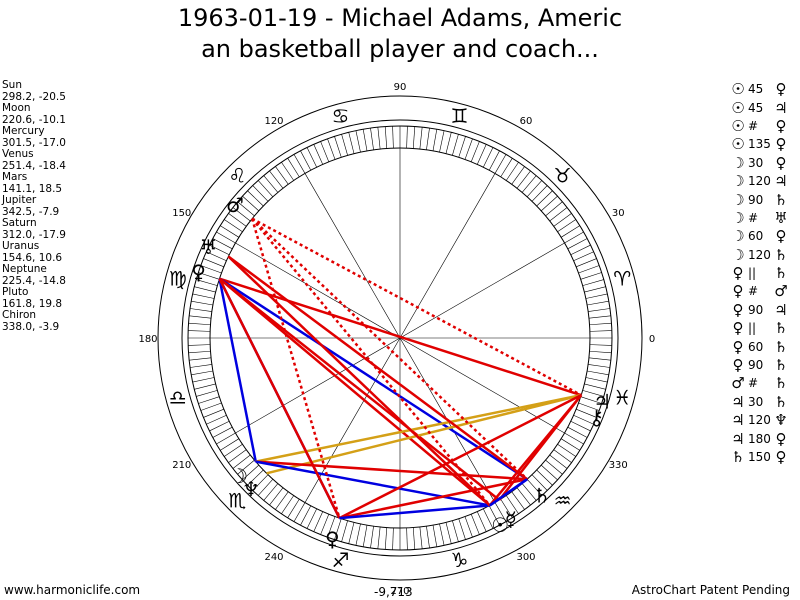 The width and height of the screenshot is (800, 600). What do you see at coordinates (500, 525) in the screenshot?
I see `planet-sun-icon: ☉` at bounding box center [500, 525].